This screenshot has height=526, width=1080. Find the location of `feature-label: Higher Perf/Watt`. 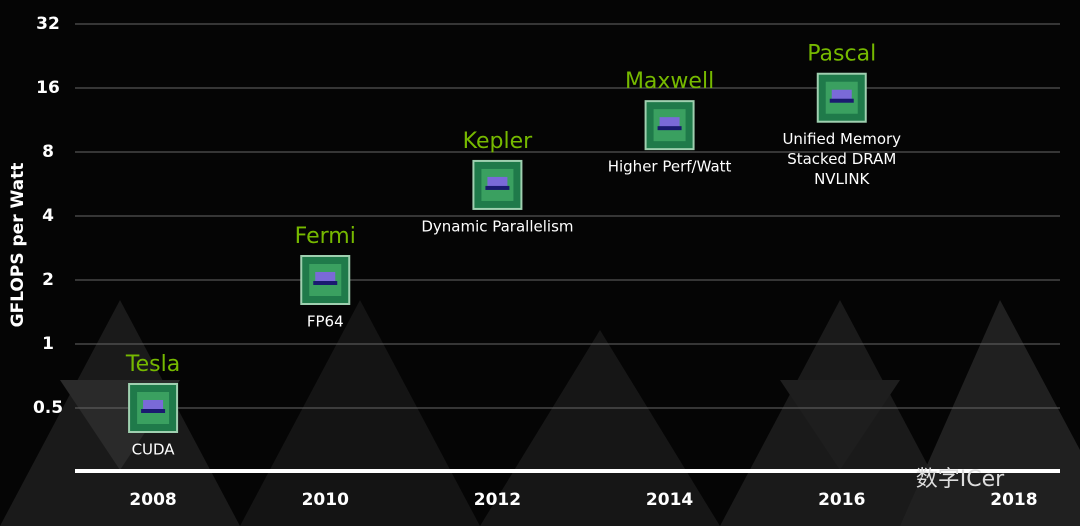

feature-label: Higher Perf/Watt is located at coordinates (670, 167).